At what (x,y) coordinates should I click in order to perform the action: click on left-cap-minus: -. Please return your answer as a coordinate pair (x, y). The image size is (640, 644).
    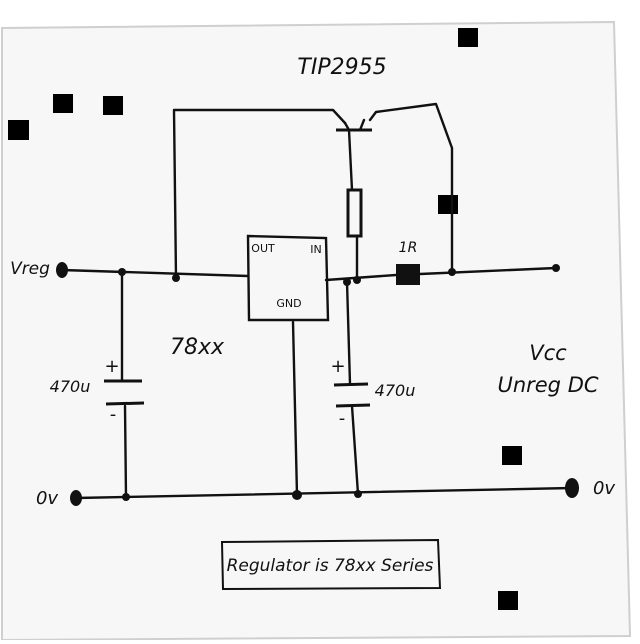
    Looking at the image, I should click on (113, 414).